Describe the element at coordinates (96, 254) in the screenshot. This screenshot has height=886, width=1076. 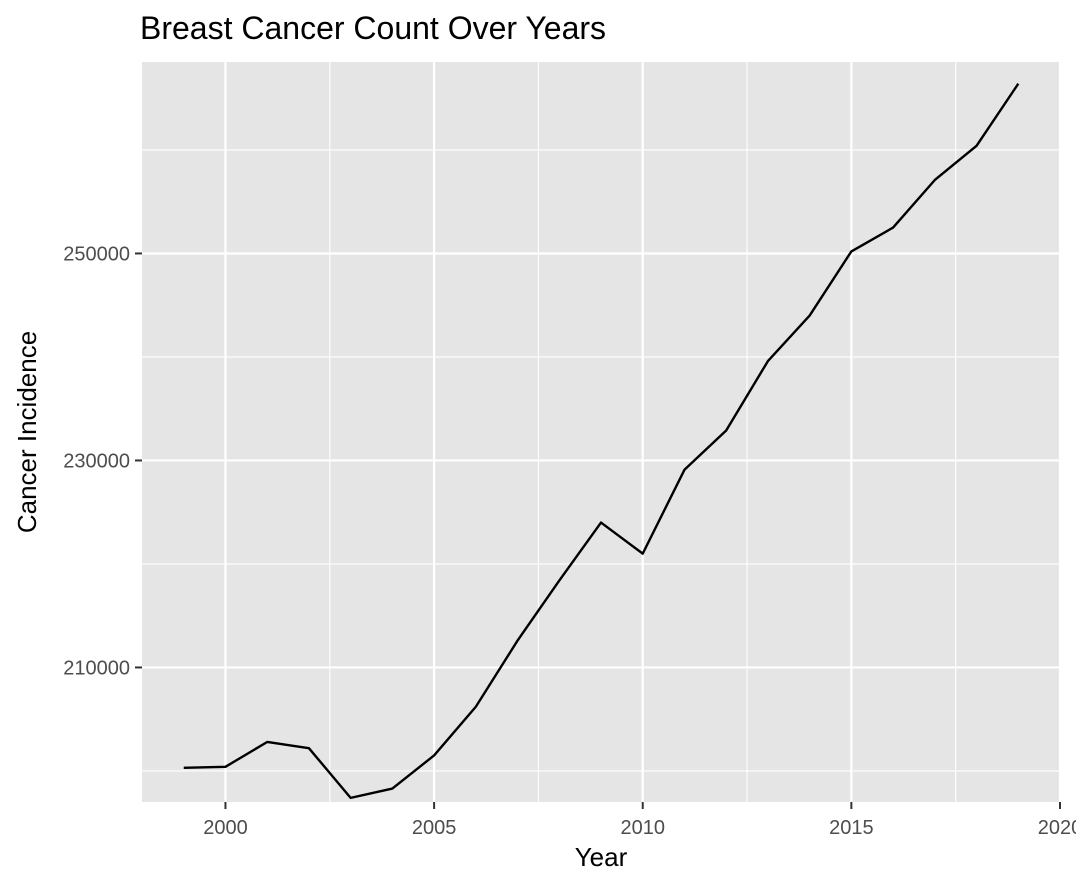
I see `y-tick-label: 250000` at that location.